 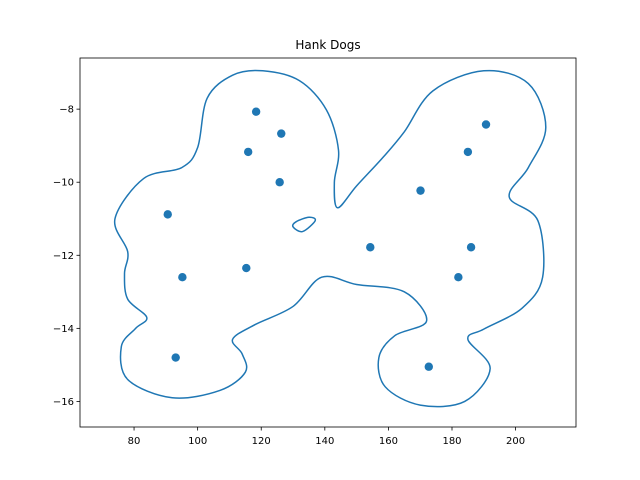 What do you see at coordinates (515, 441) in the screenshot?
I see `x-tick-label: 200` at bounding box center [515, 441].